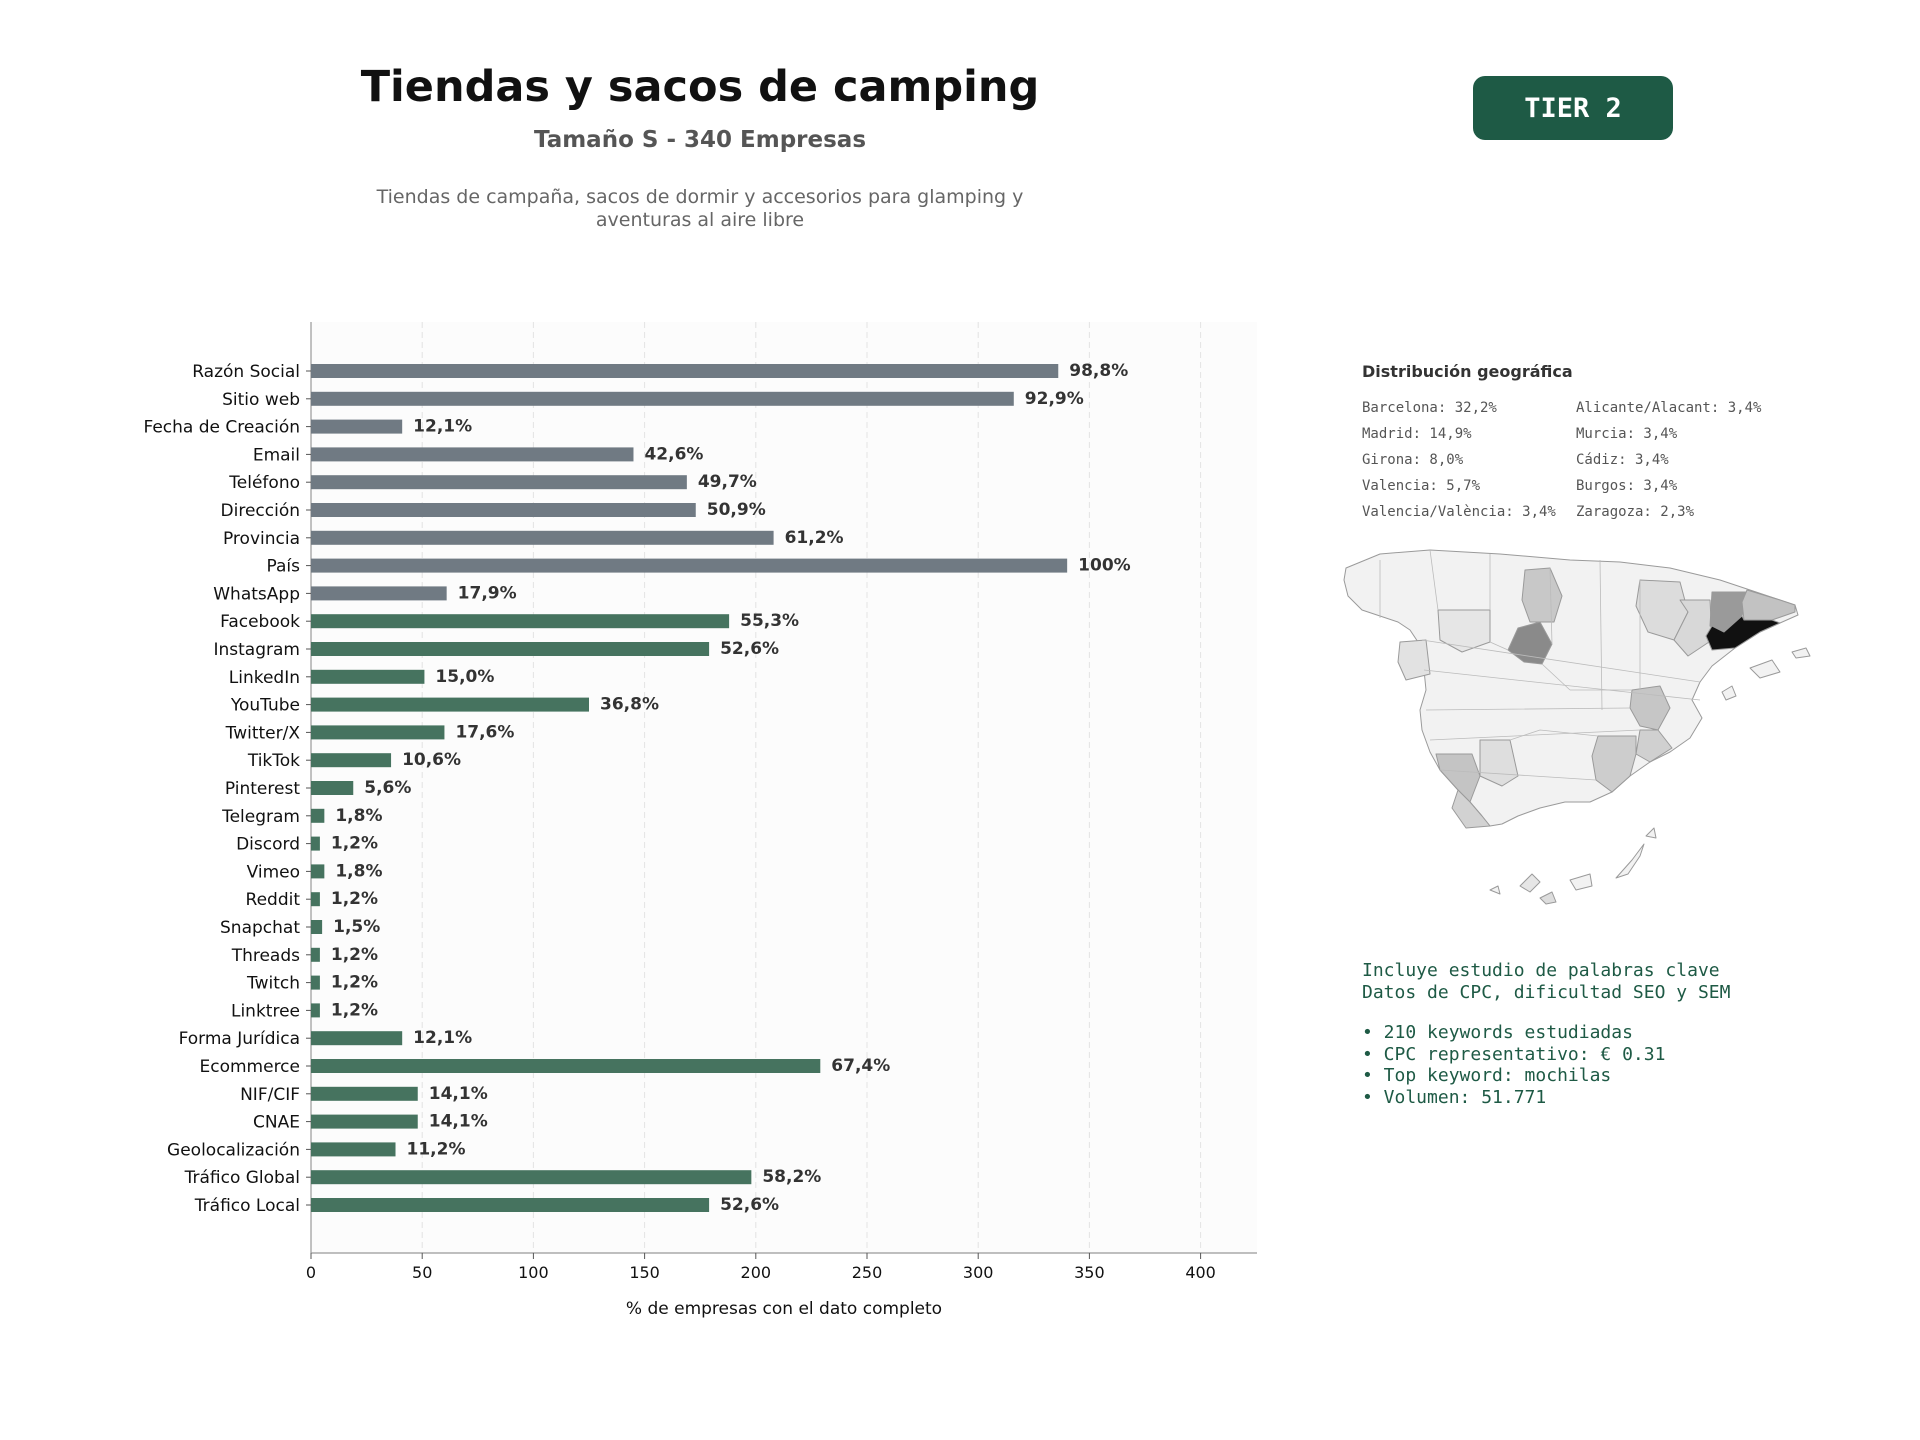  I want to click on page-subtitle: Tamaño S - 340 Empresas, so click(700, 140).